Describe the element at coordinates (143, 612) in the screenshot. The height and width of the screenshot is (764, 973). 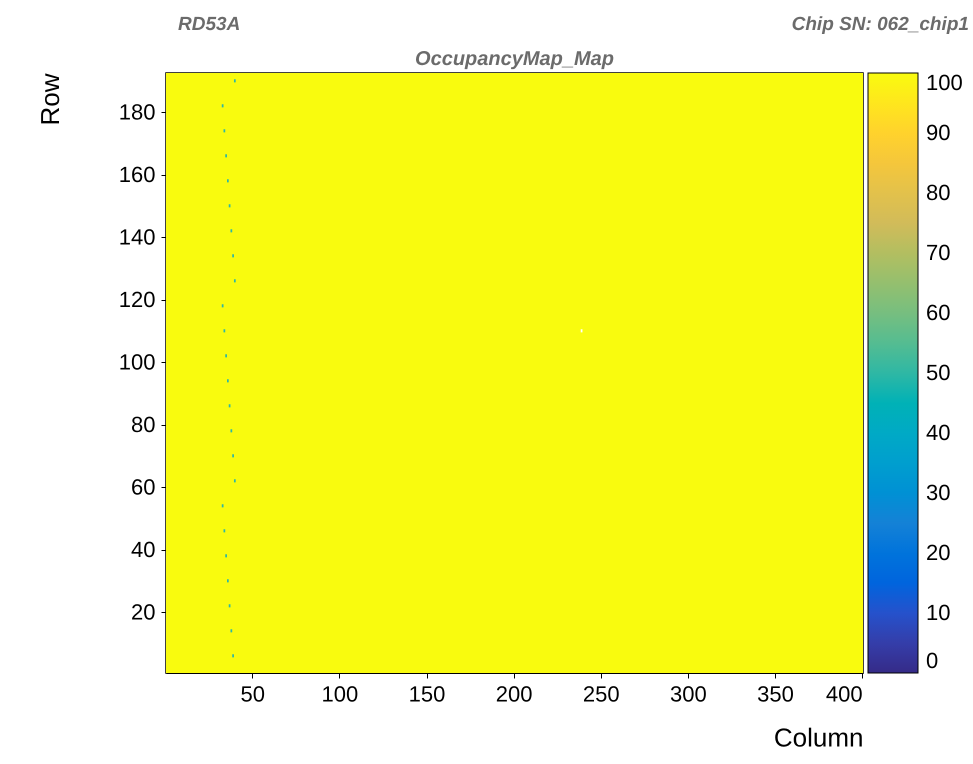
I see `y-tick-label: 20` at that location.